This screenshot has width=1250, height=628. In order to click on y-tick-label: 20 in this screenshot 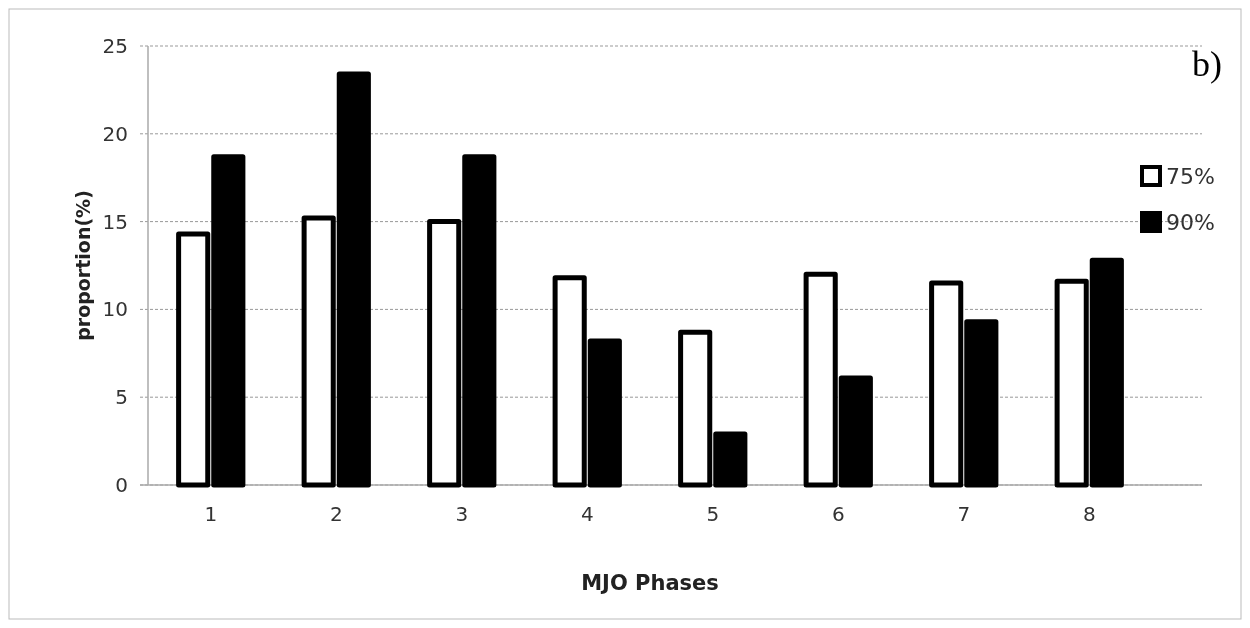, I will do `click(115, 133)`.